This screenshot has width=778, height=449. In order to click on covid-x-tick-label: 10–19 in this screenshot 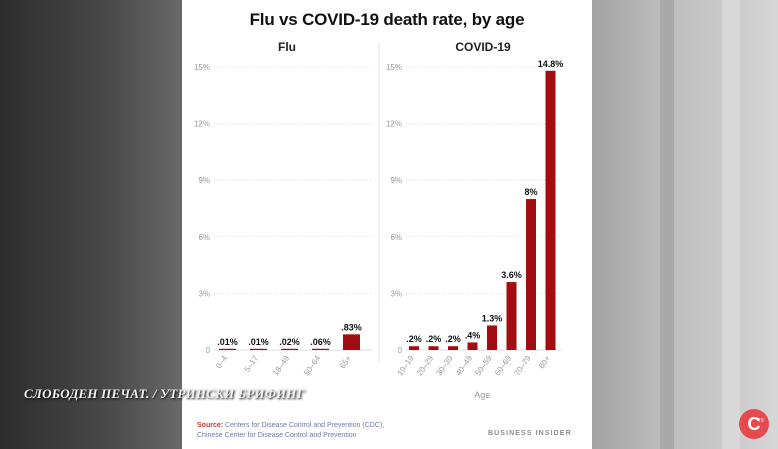, I will do `click(406, 366)`.